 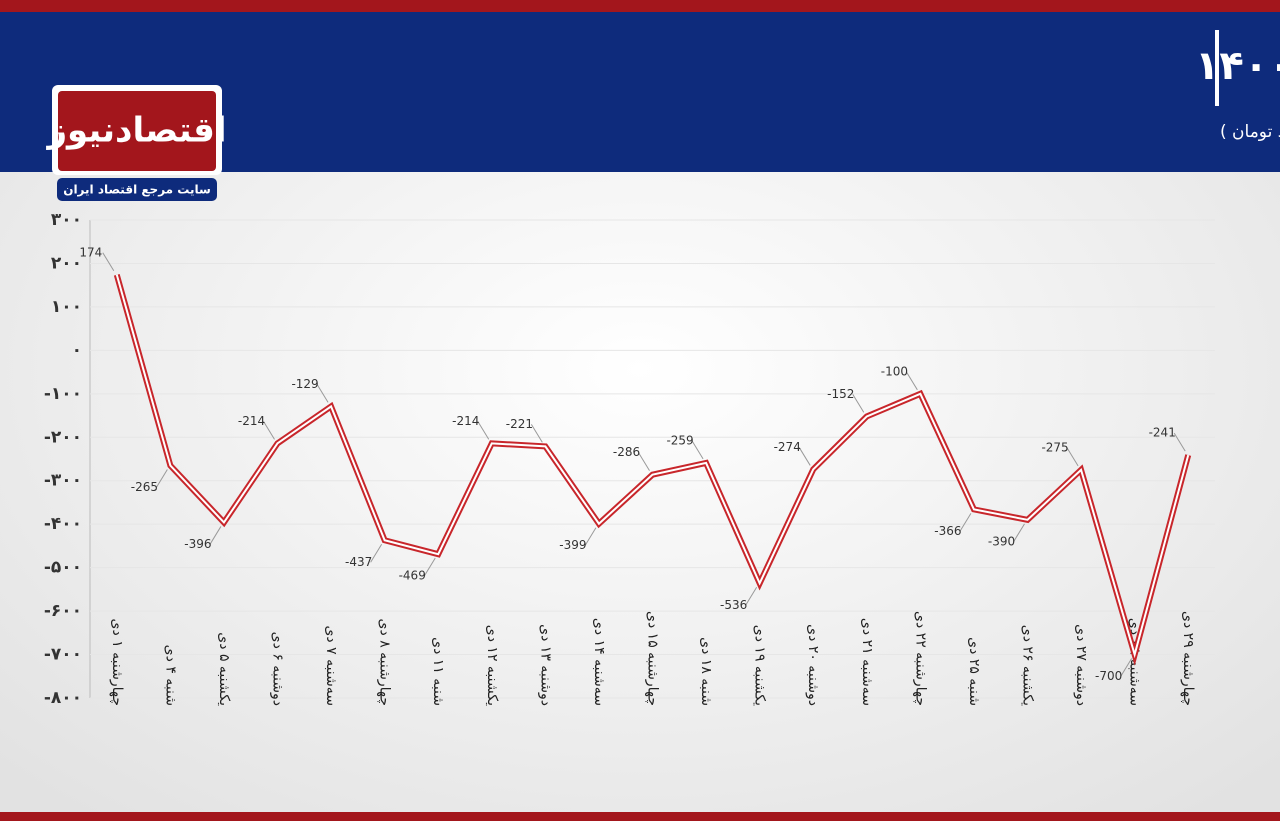 What do you see at coordinates (1081, 665) in the screenshot?
I see `x-tick-label: دوشنبه ۲۷ دی` at bounding box center [1081, 665].